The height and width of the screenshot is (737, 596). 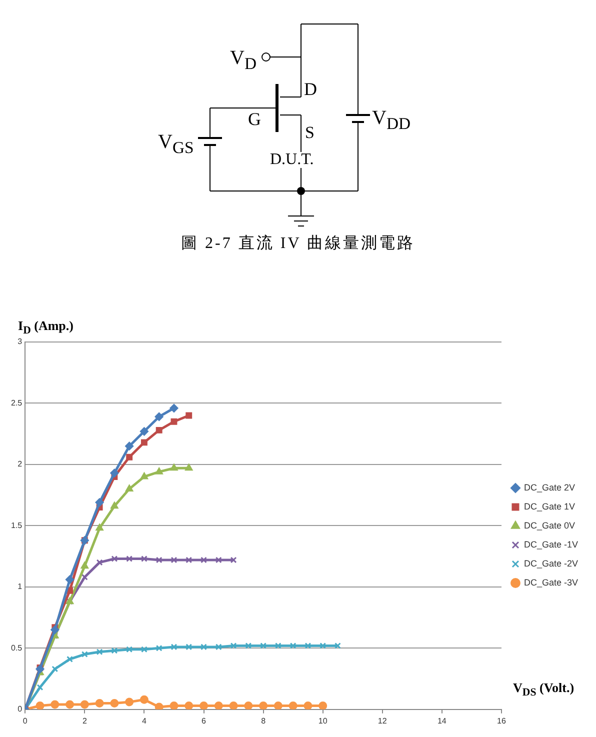 What do you see at coordinates (501, 721) in the screenshot?
I see `x-tick-label: 16` at bounding box center [501, 721].